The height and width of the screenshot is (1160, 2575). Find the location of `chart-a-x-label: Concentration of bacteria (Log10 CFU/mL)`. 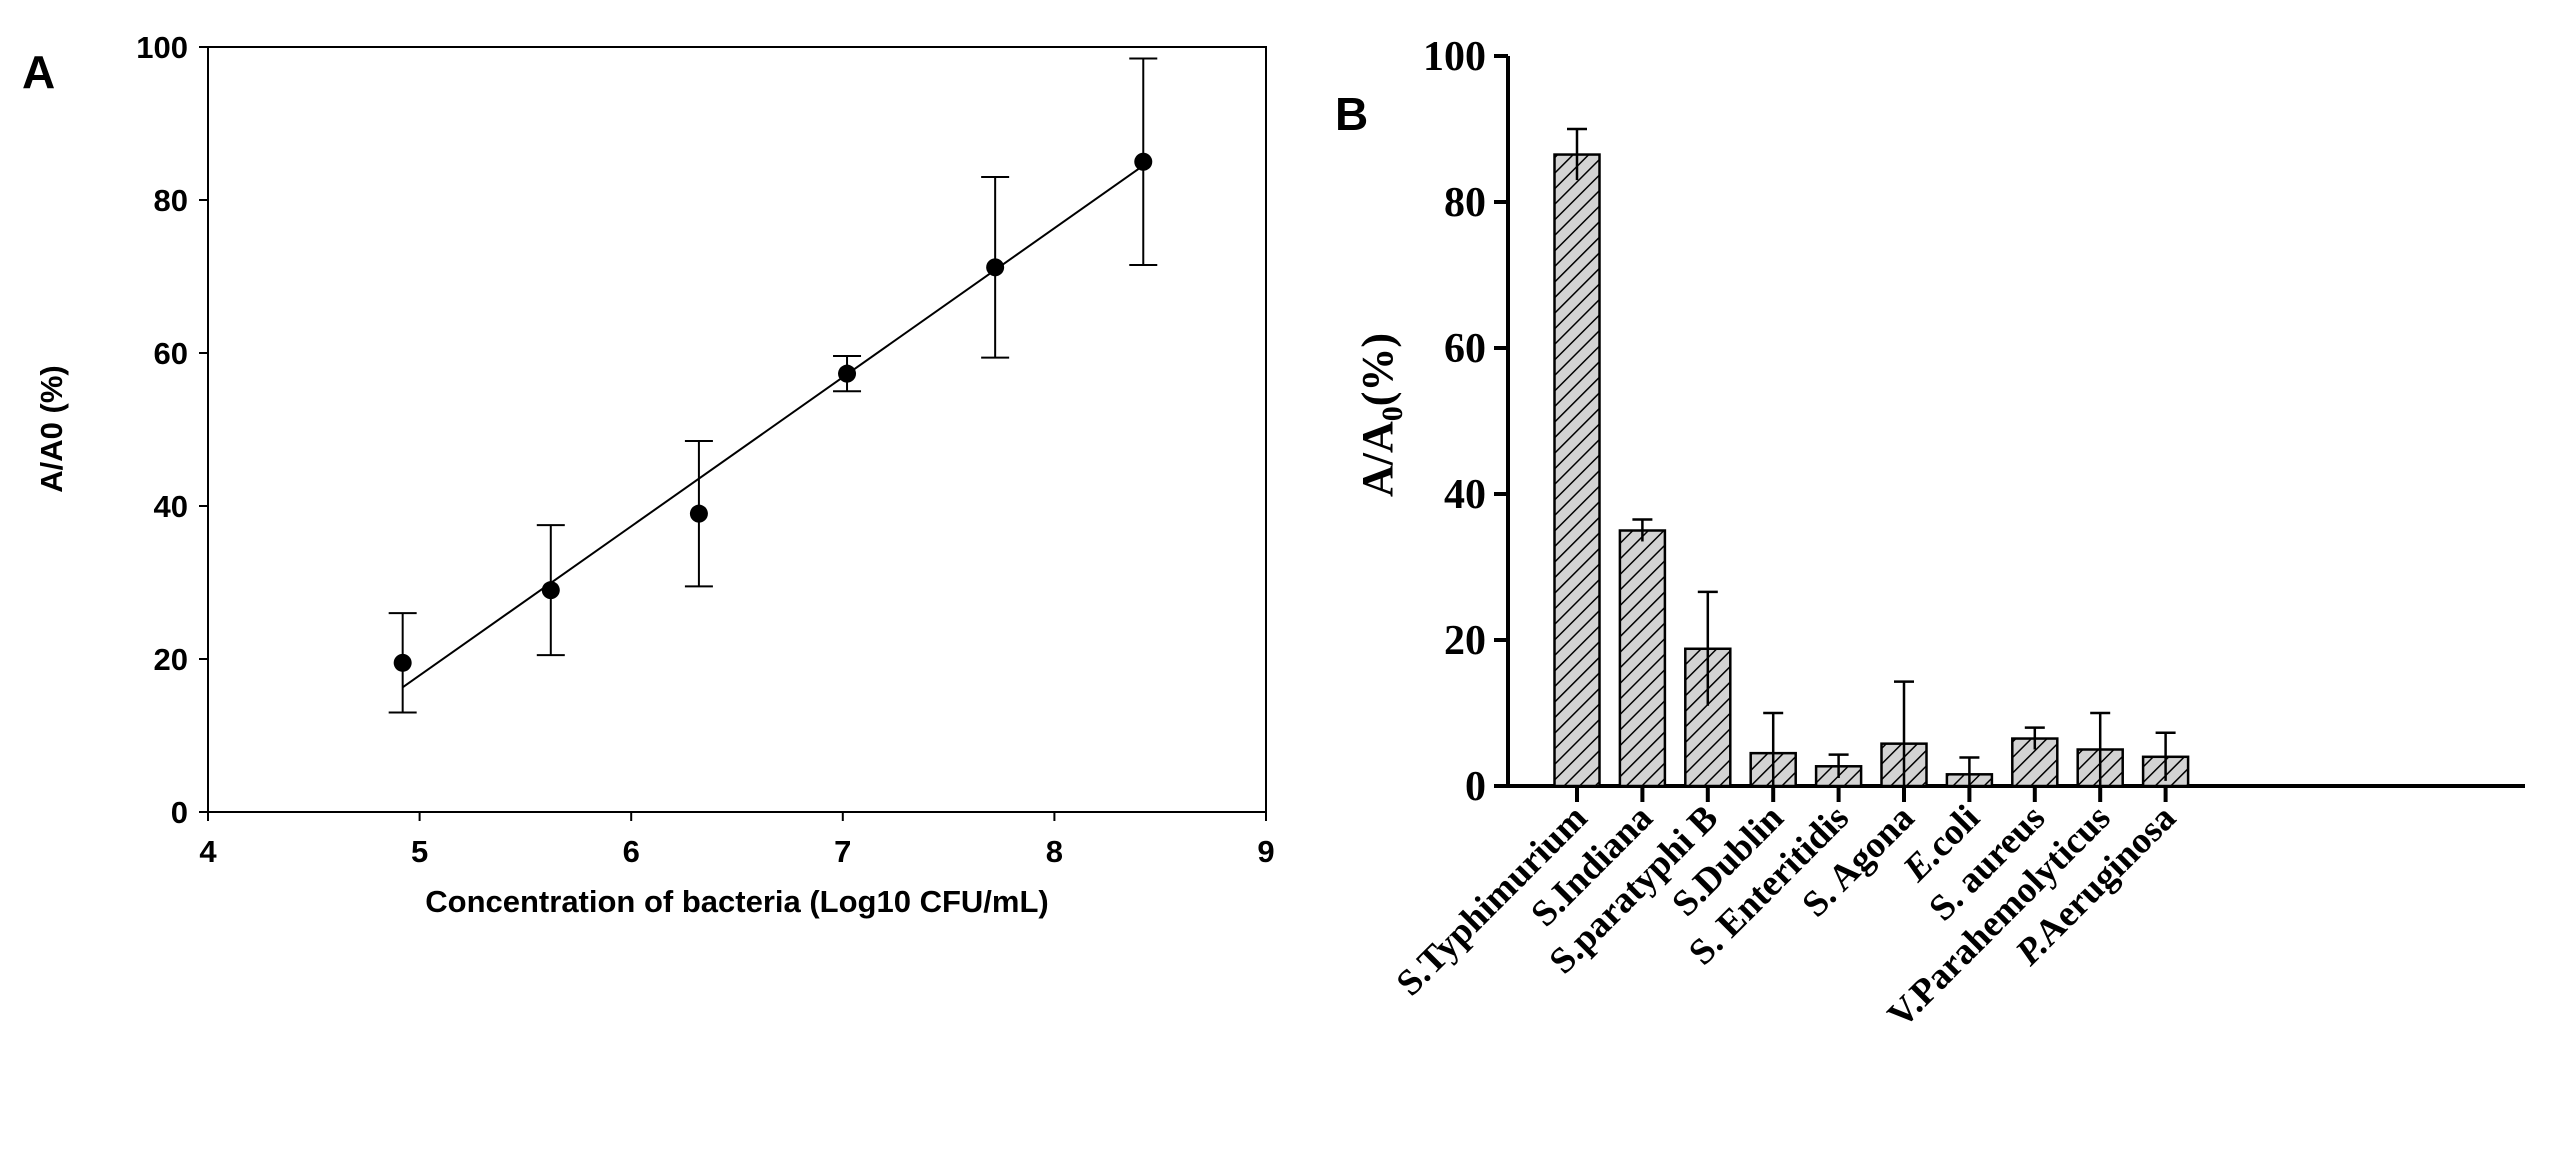

chart-a-x-label: Concentration of bacteria (Log10 CFU/mL) is located at coordinates (736, 901).